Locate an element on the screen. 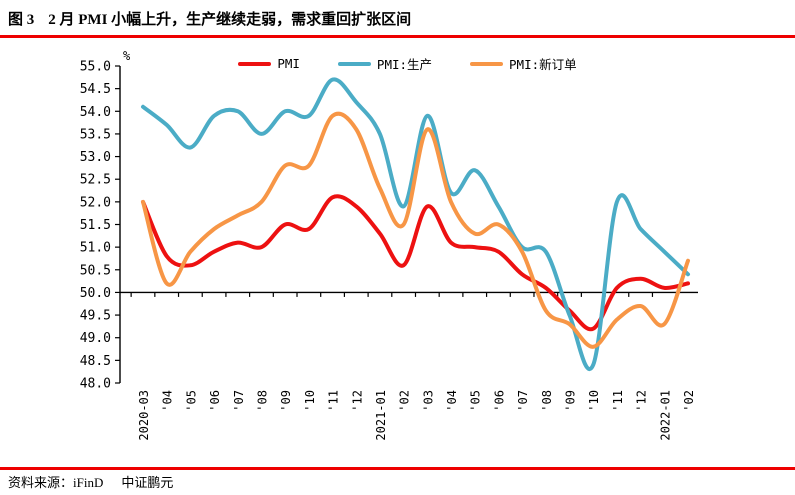 The height and width of the screenshot is (495, 795). legend-label: PMI:生产 is located at coordinates (404, 64).